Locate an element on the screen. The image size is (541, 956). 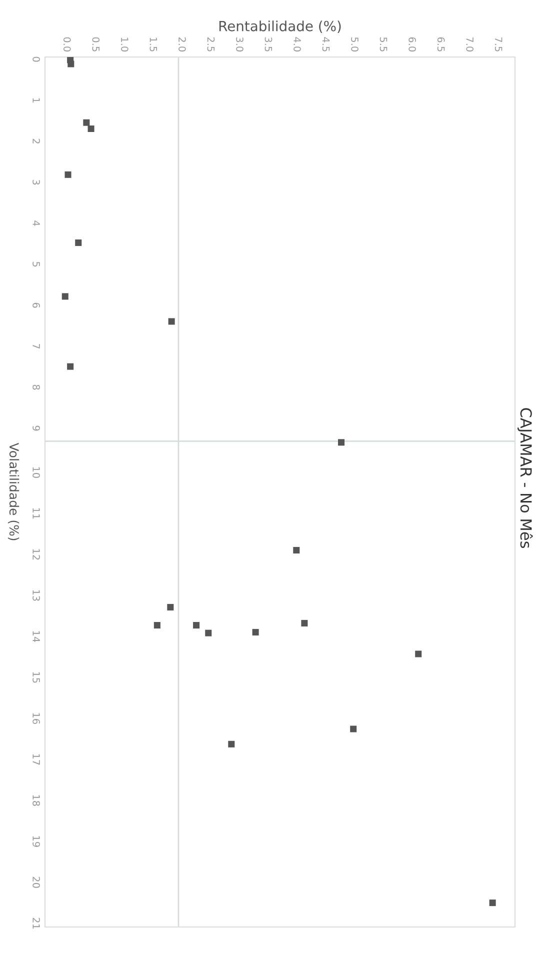
y-tick-label: 4 is located at coordinates (36, 223).